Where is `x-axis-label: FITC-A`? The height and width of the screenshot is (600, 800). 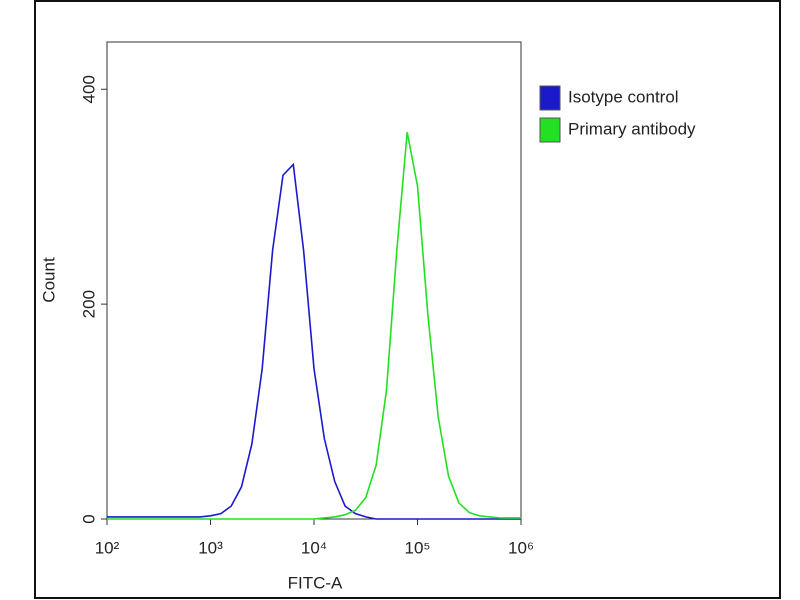
x-axis-label: FITC-A is located at coordinates (315, 582).